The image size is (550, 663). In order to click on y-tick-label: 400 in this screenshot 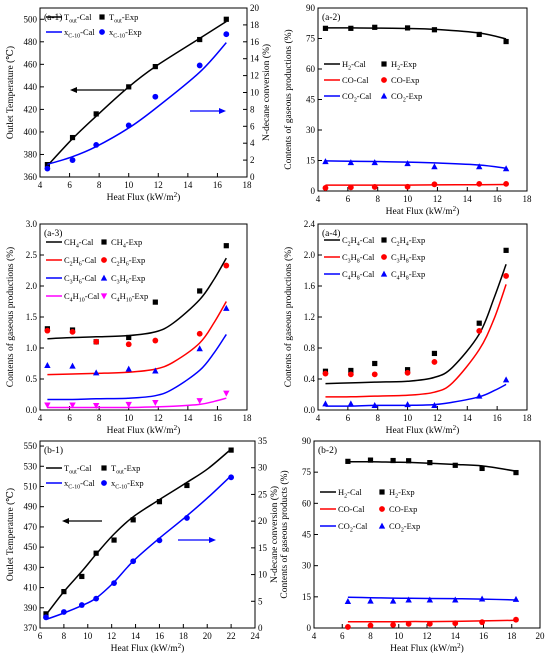, I will do `click(31, 132)`.